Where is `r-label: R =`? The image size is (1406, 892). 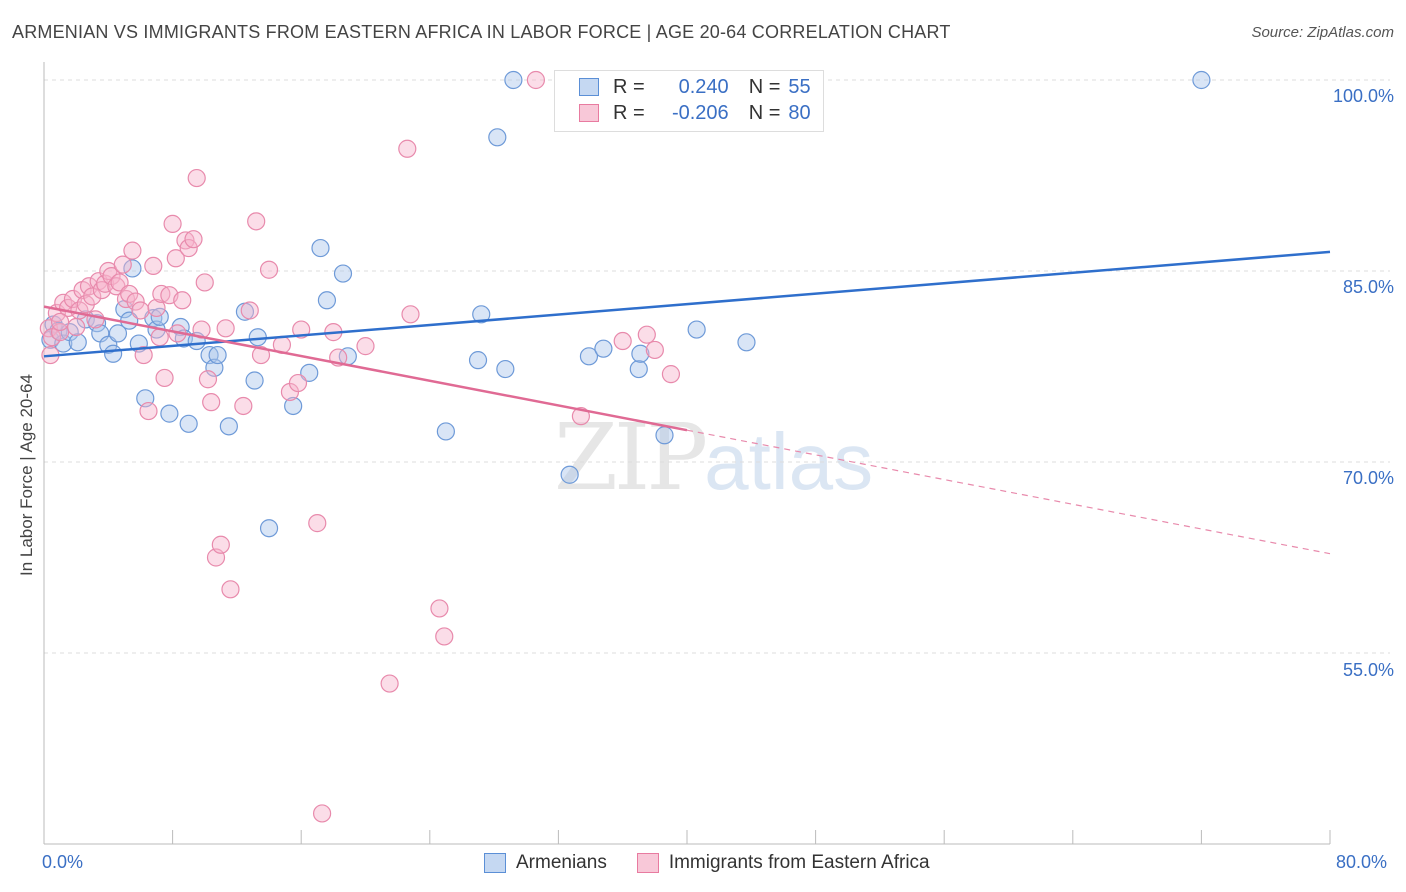 r-label: R = is located at coordinates (629, 112).